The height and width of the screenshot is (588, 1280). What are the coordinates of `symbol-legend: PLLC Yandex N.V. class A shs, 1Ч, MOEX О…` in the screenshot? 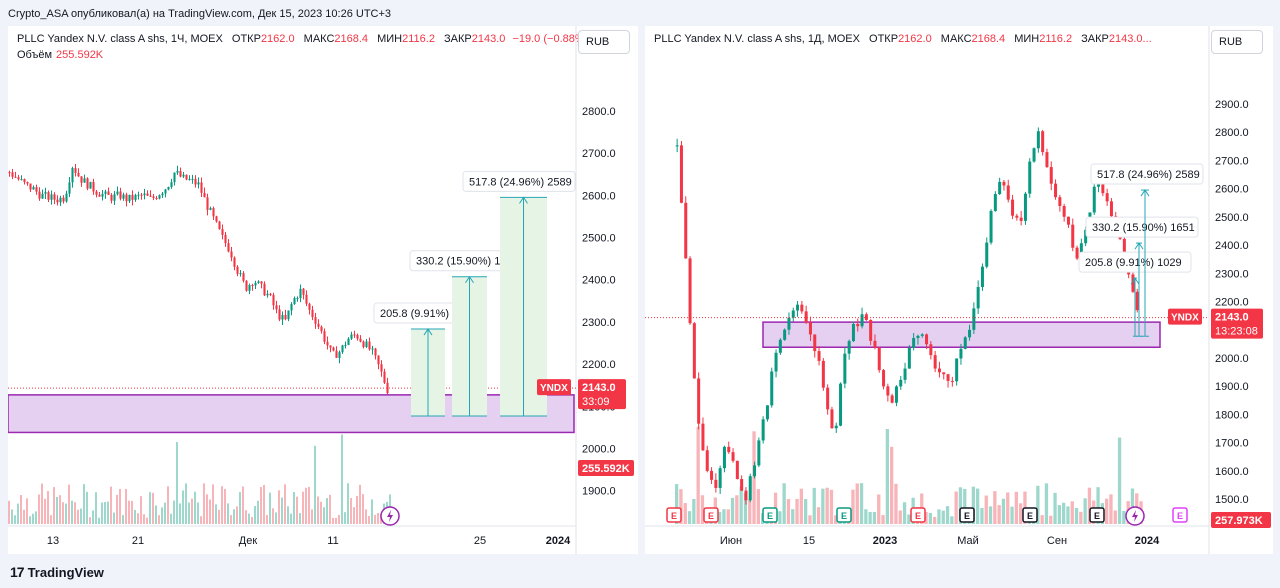 It's located at (302, 39).